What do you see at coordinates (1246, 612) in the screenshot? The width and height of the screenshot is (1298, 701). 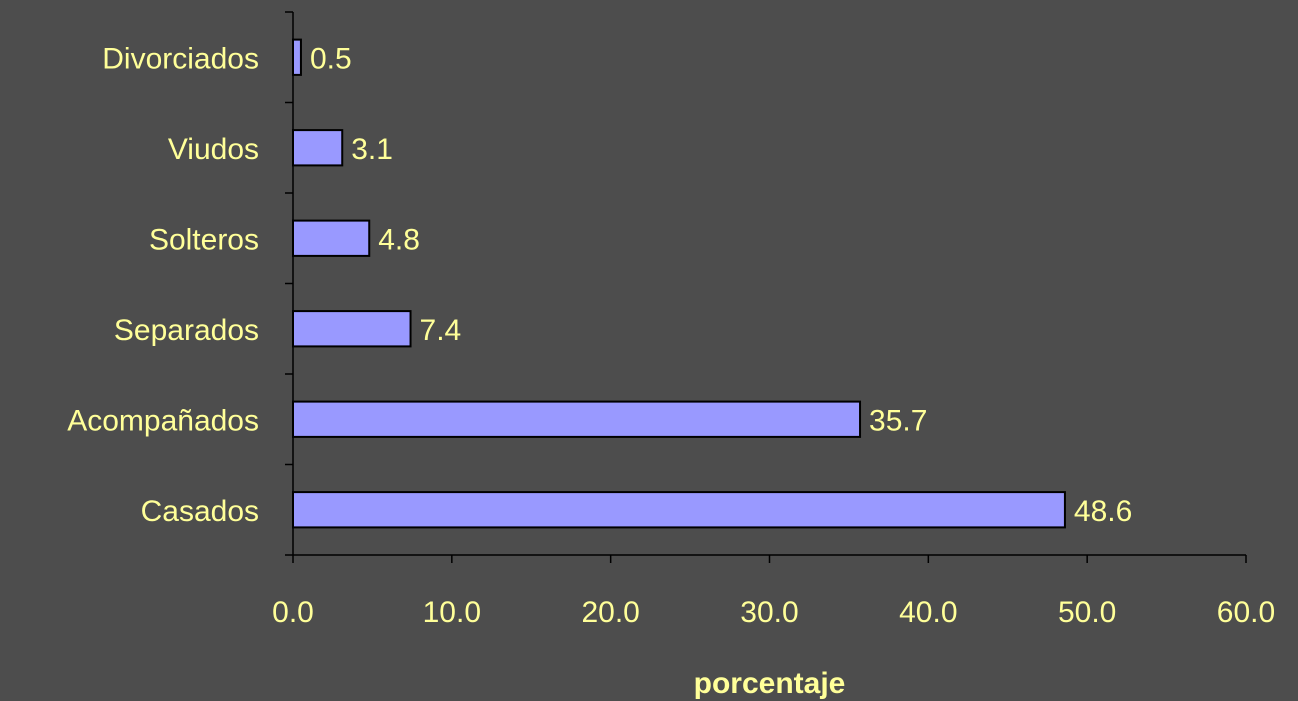 I see `x-tick-label: 60.0` at bounding box center [1246, 612].